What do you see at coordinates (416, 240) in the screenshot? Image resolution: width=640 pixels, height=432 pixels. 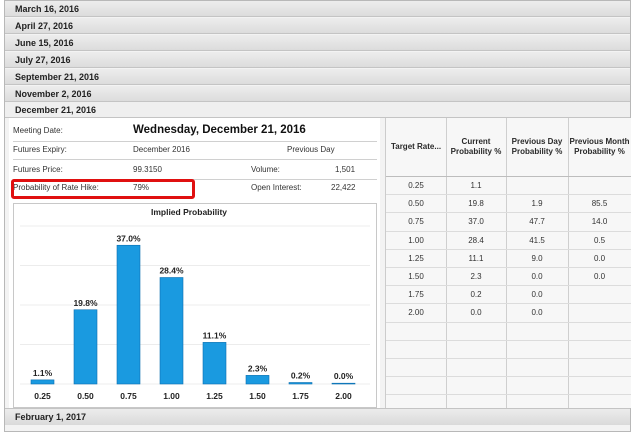 I see `table-cell: 1.00` at bounding box center [416, 240].